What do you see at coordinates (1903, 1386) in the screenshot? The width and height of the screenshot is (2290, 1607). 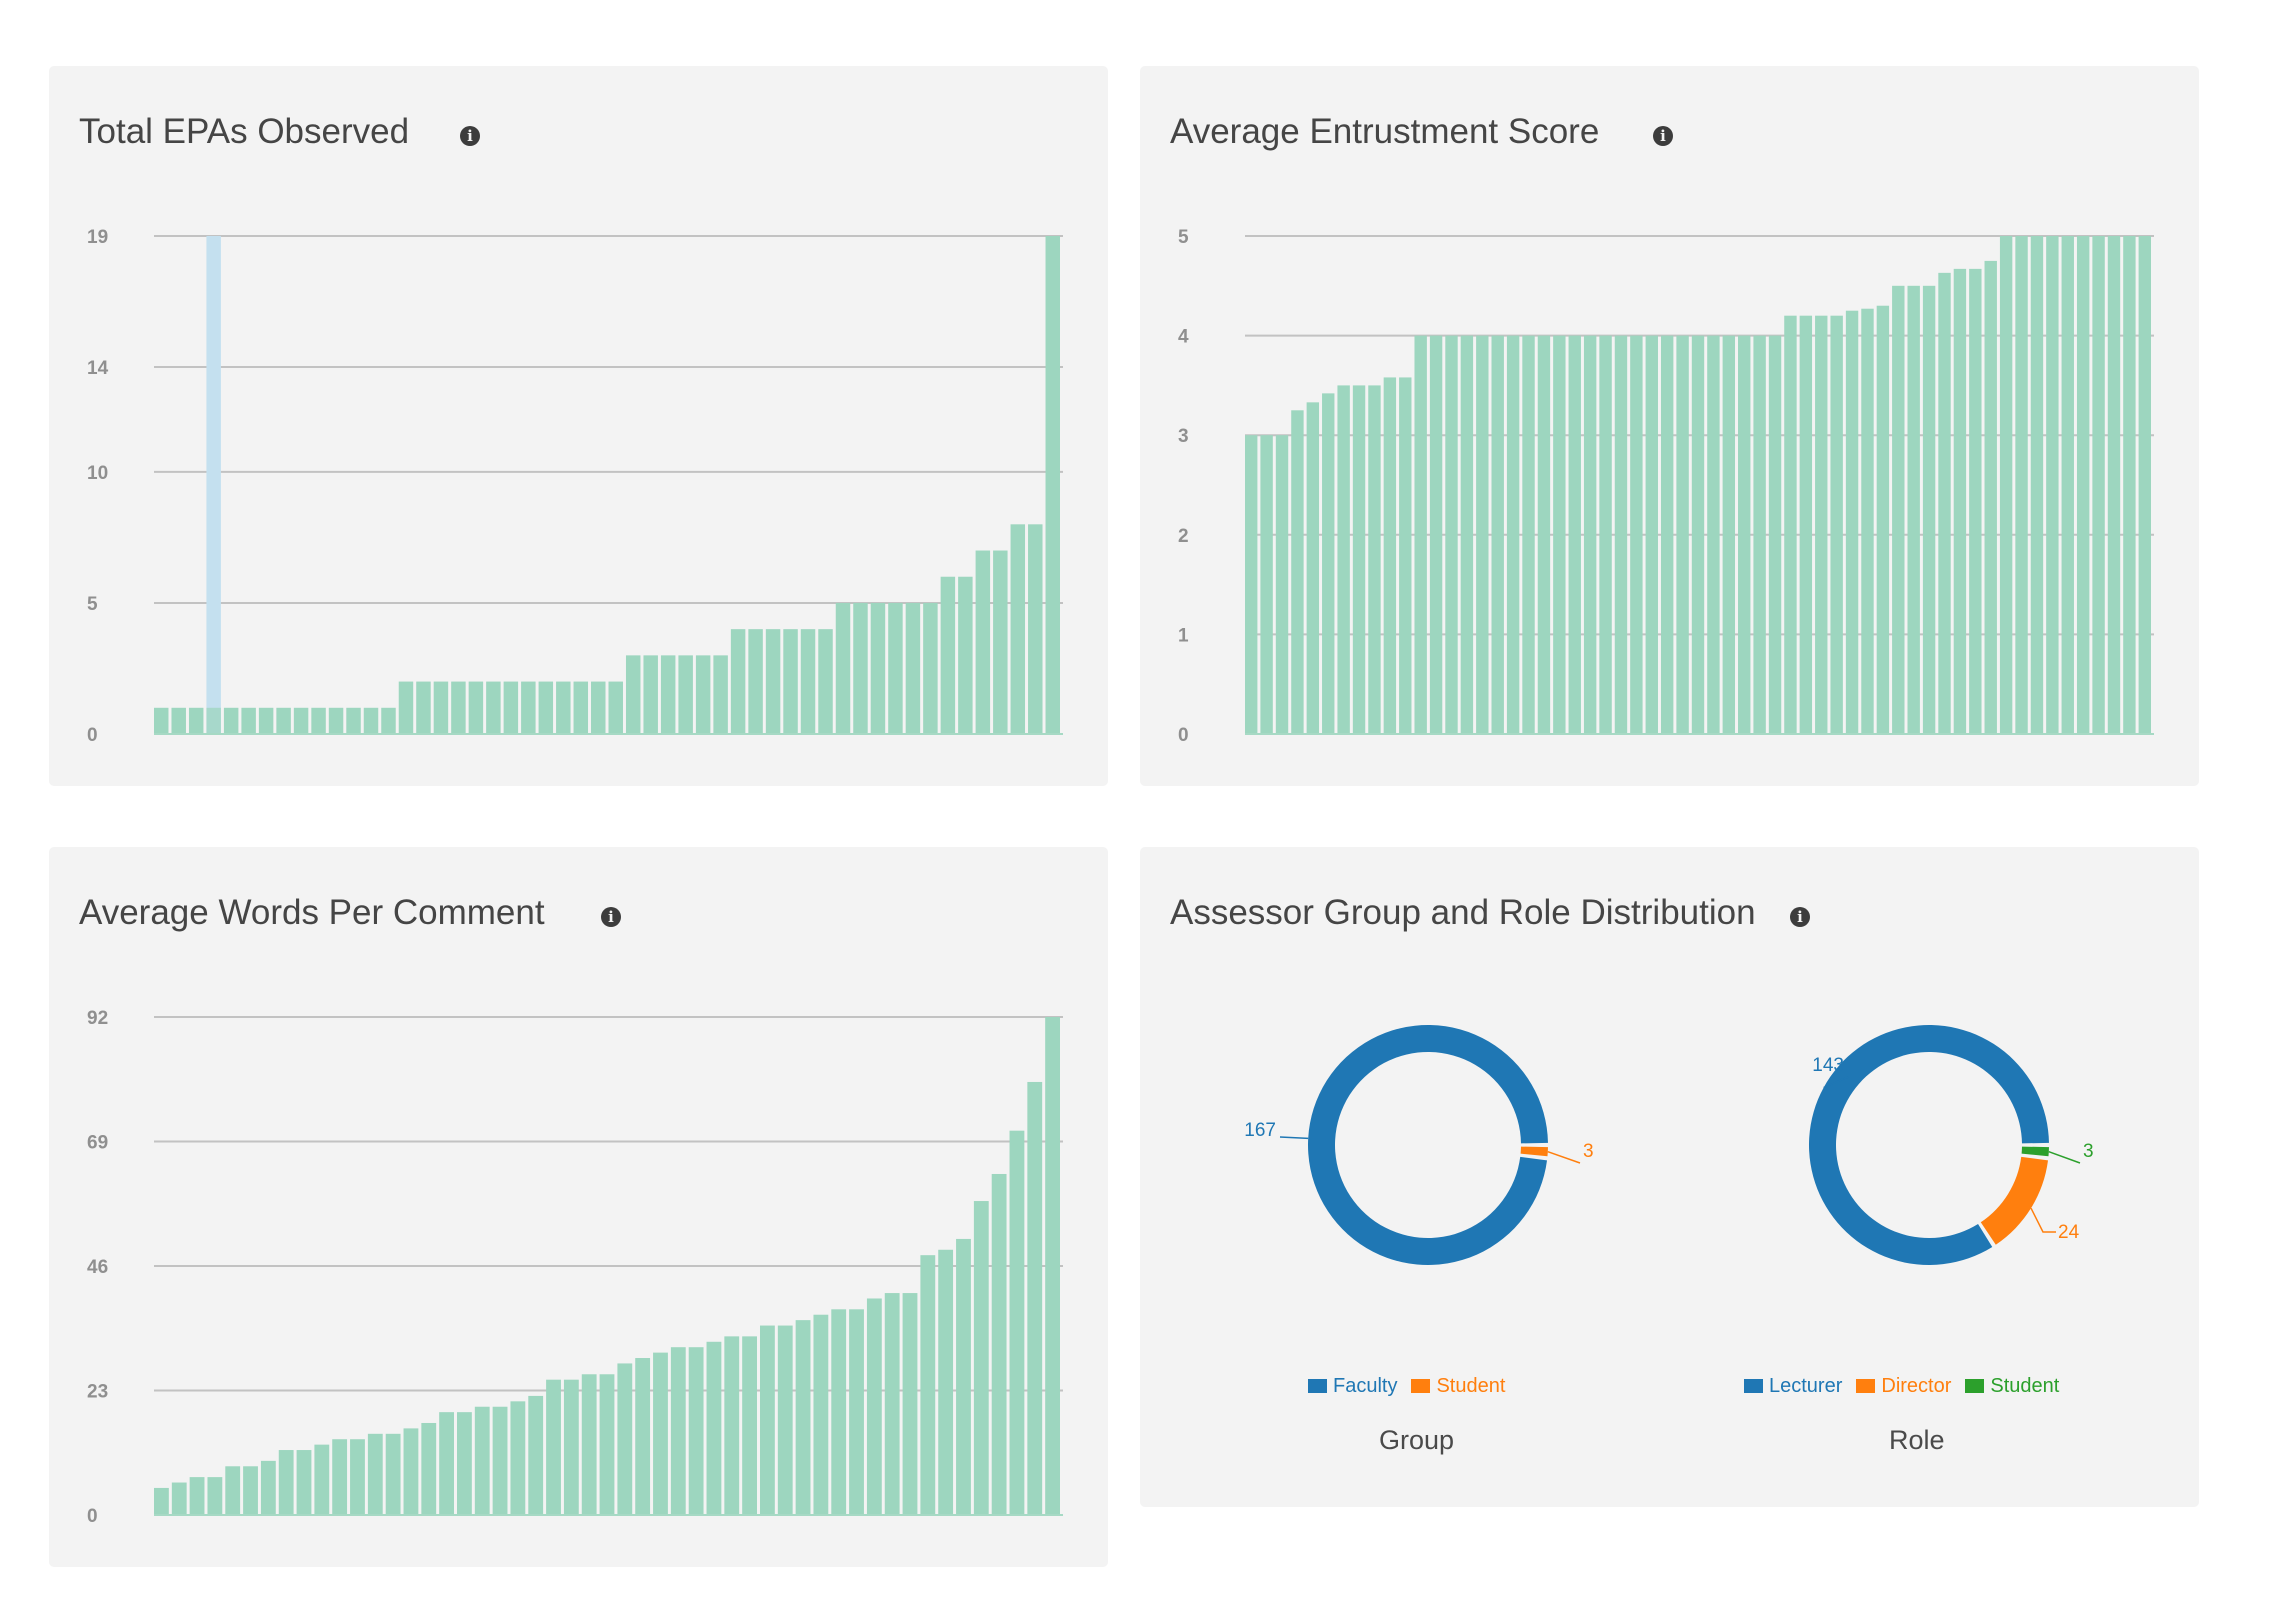 I see `legend-item-director: Director` at bounding box center [1903, 1386].